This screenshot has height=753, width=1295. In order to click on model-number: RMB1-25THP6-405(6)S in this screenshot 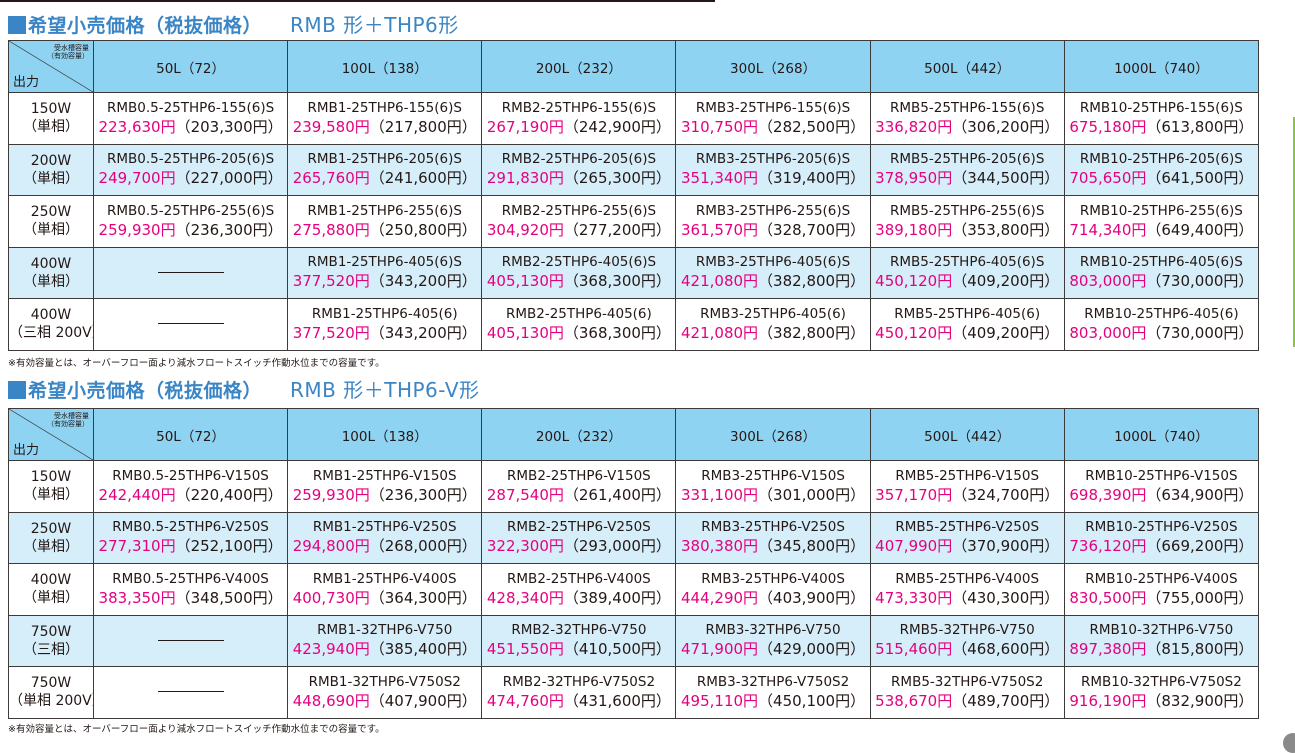, I will do `click(384, 262)`.